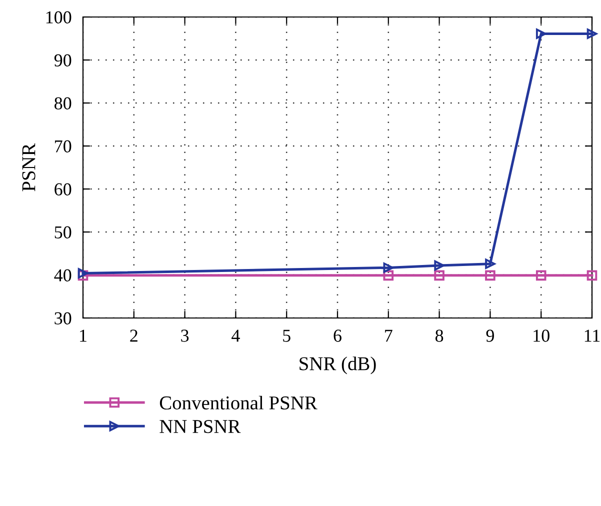  Describe the element at coordinates (63, 318) in the screenshot. I see `y-tick-label: 30` at that location.